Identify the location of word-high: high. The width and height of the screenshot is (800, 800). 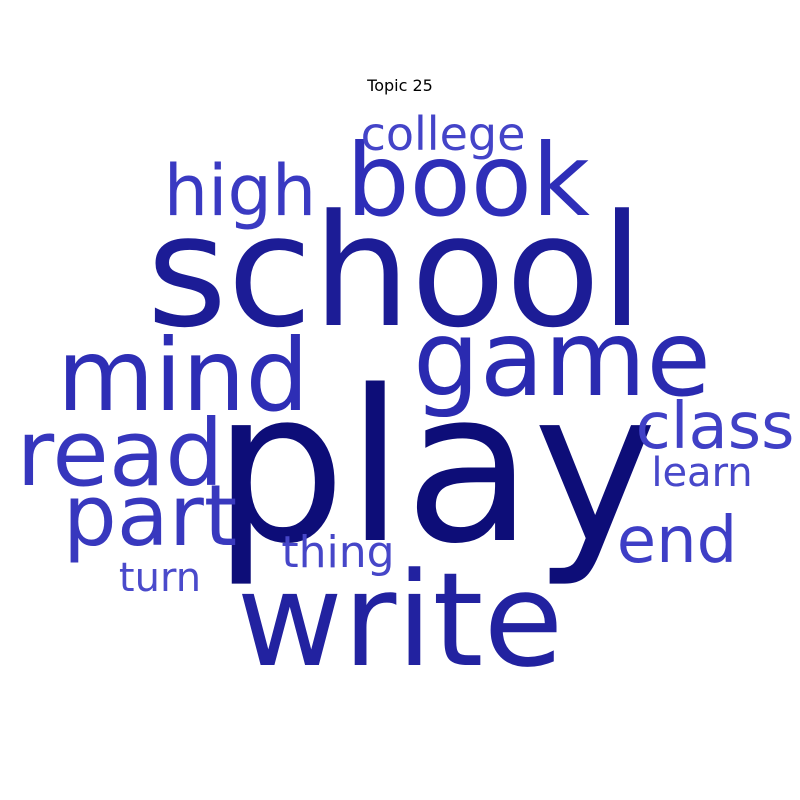
(240, 191).